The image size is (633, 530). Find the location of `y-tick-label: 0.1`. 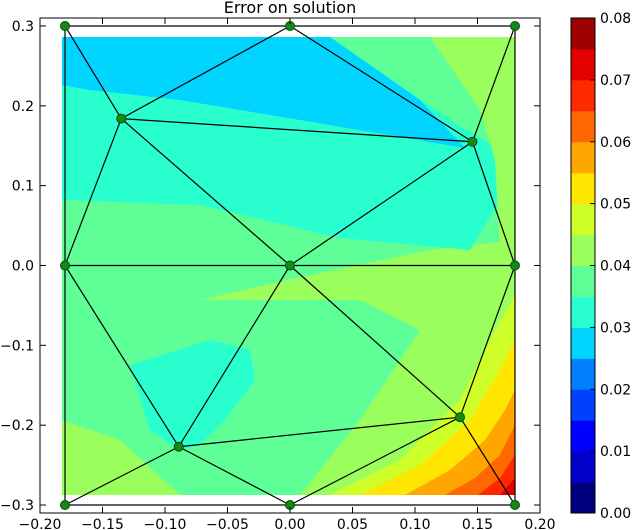

y-tick-label: 0.1 is located at coordinates (23, 187).